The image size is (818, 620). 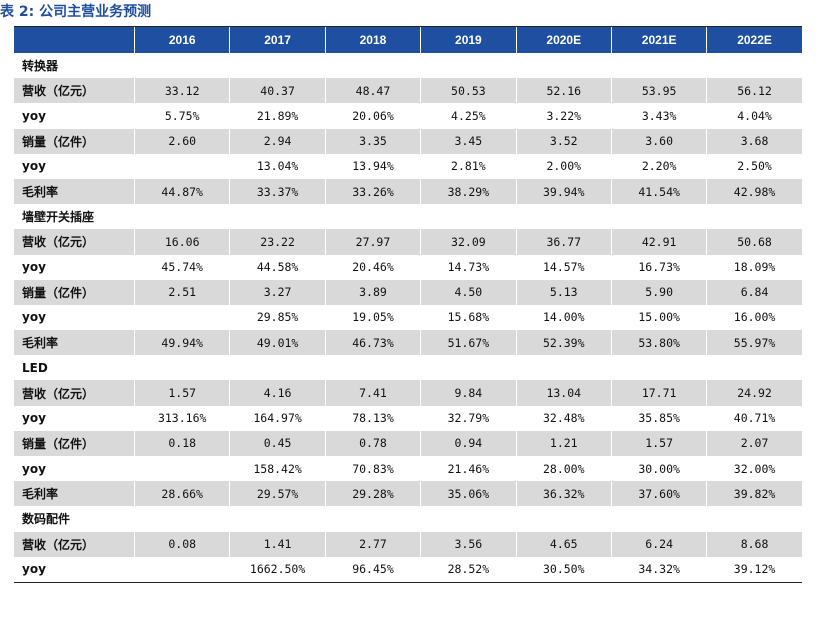 I want to click on cell-container: 48.47, so click(x=372, y=91).